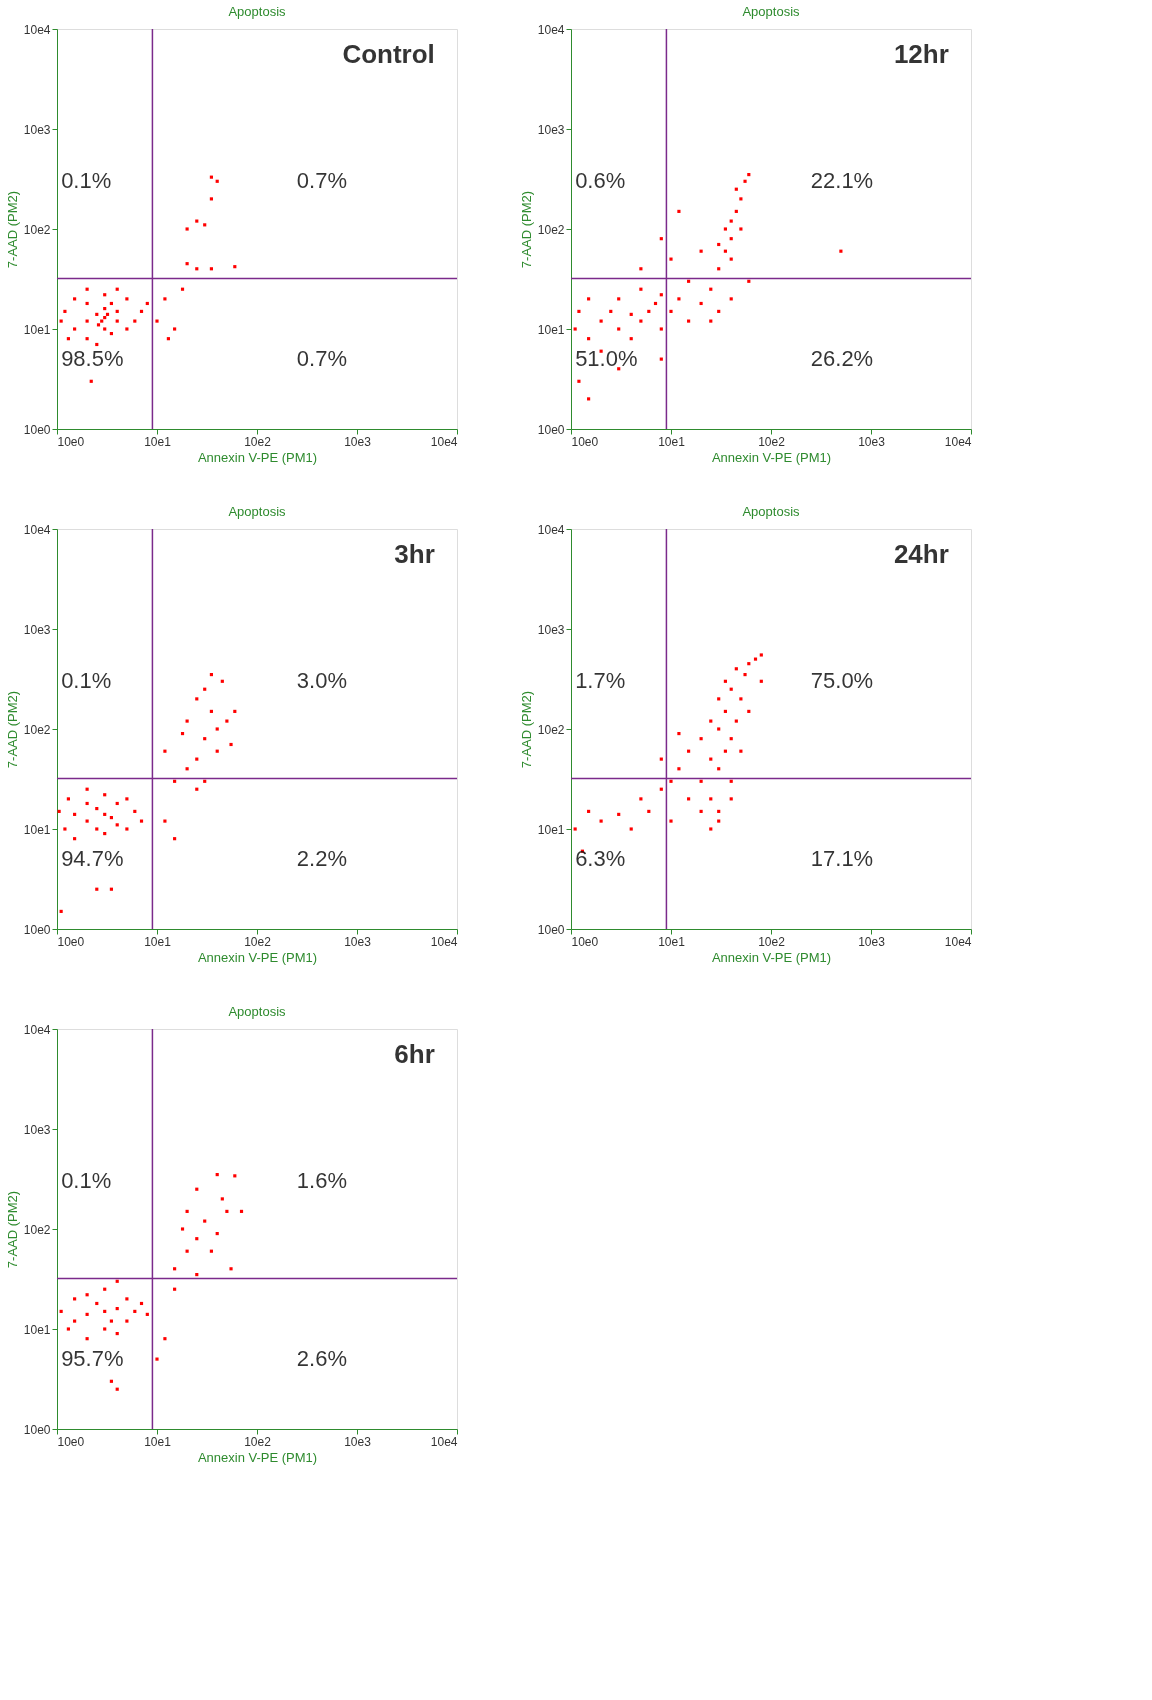  What do you see at coordinates (414, 1053) in the screenshot?
I see `annotation: 6hr` at bounding box center [414, 1053].